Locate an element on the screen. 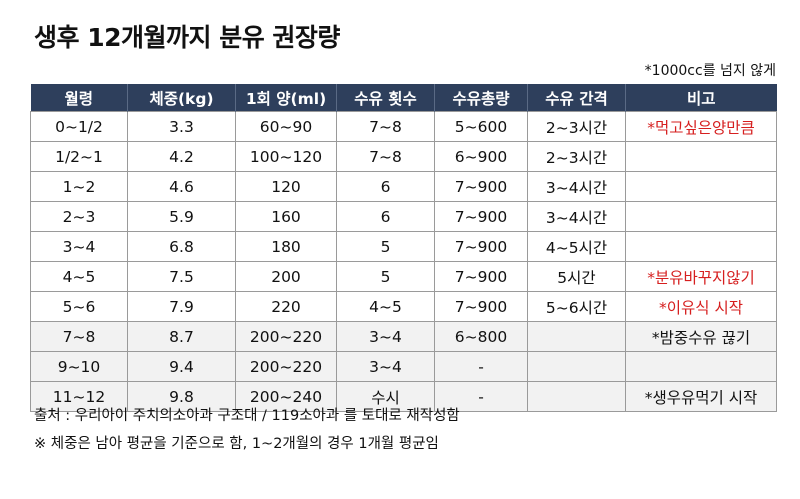 The width and height of the screenshot is (800, 499). table-row: 7~8 8.7 200~220 3~4 6~800 *밤중수유 끊기 is located at coordinates (403, 336).